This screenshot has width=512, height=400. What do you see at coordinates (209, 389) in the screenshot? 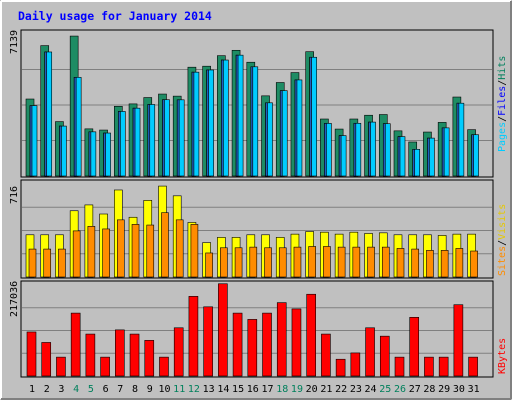
I see `x-tick-label: 13` at bounding box center [209, 389].